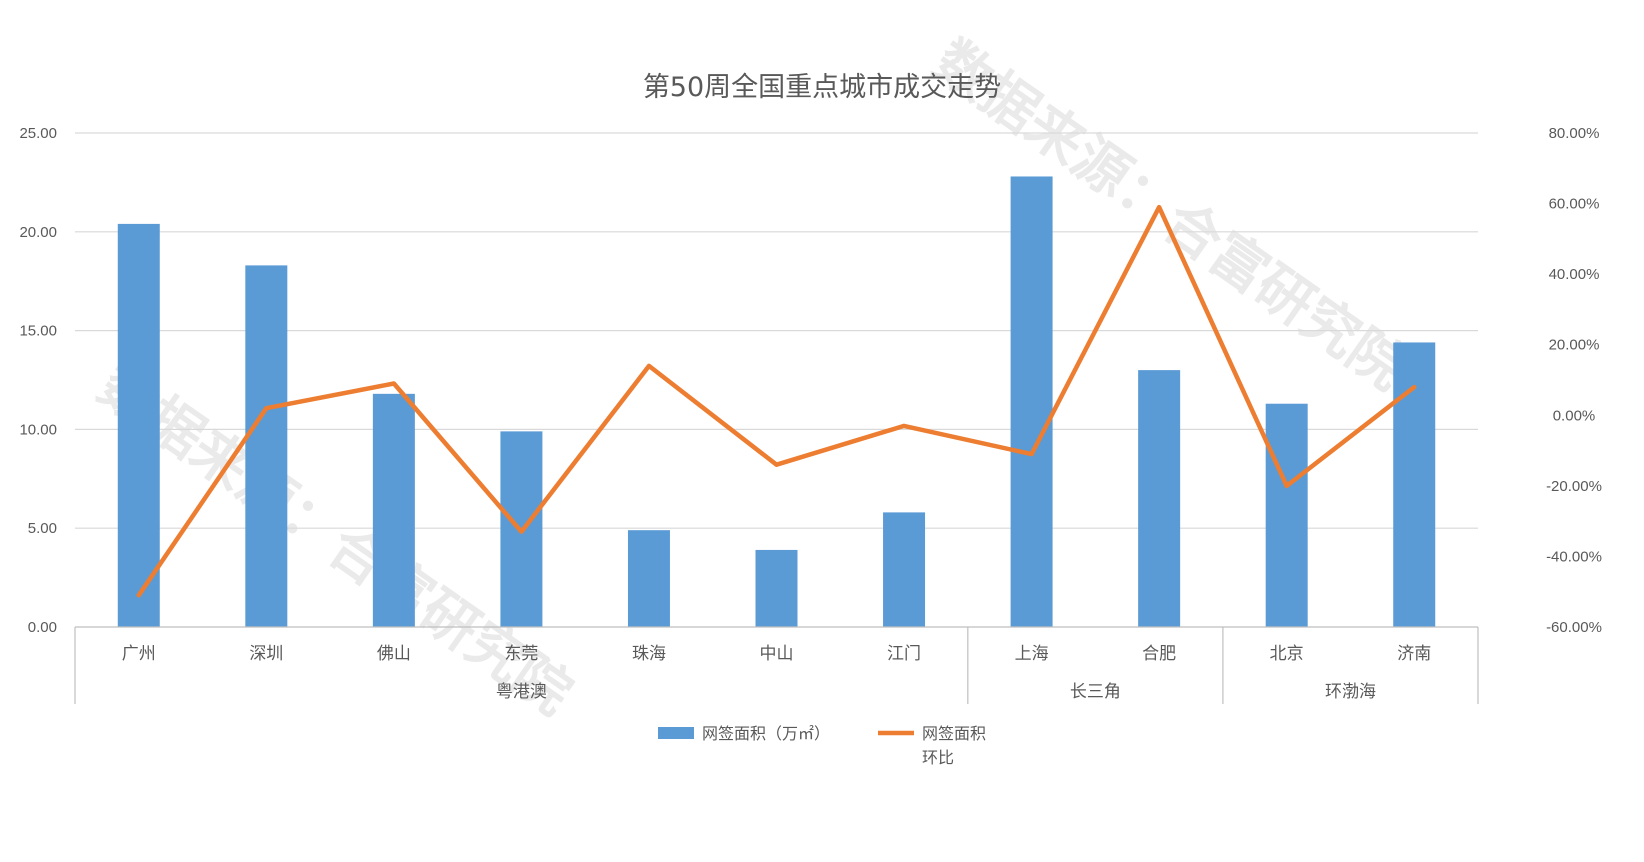 The width and height of the screenshot is (1644, 862). Describe the element at coordinates (822, 87) in the screenshot. I see `chart-title: 第50周全国重点城市成交走势` at that location.